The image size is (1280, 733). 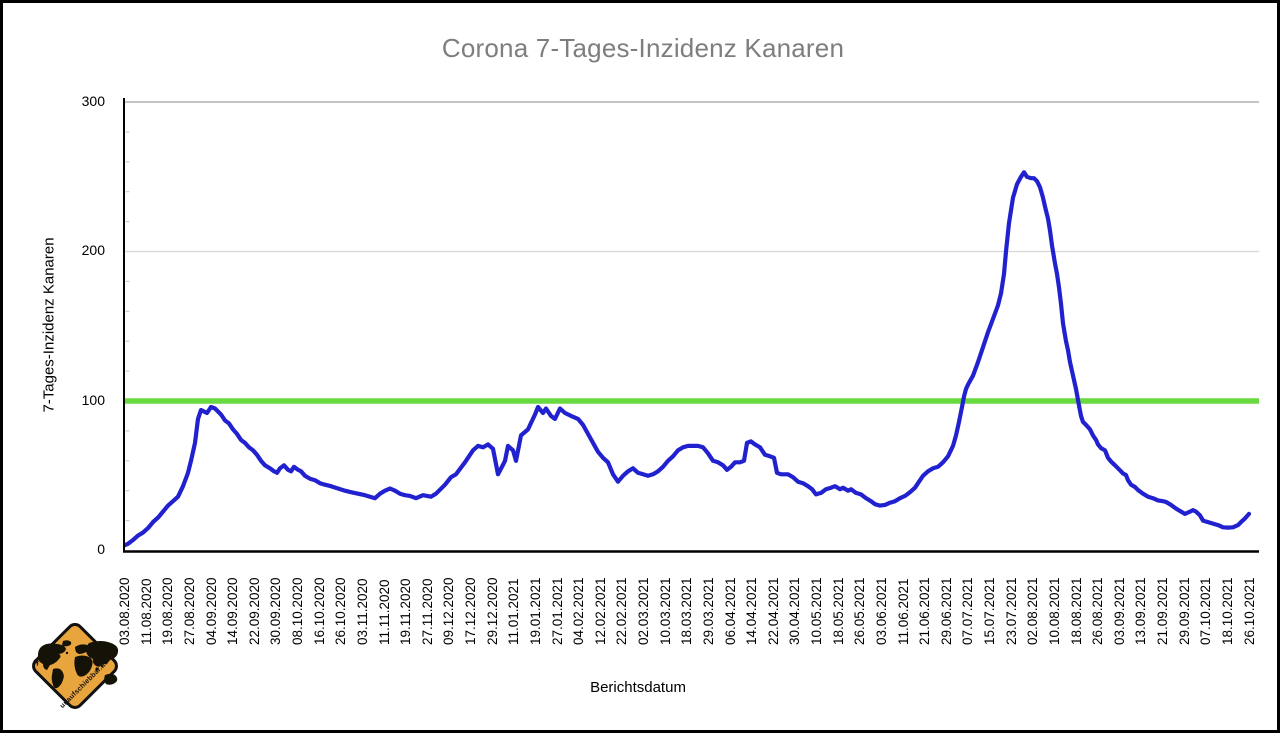 What do you see at coordinates (1011, 611) in the screenshot?
I see `x-tick-label-23.07.2021: 23.07.2021` at bounding box center [1011, 611].